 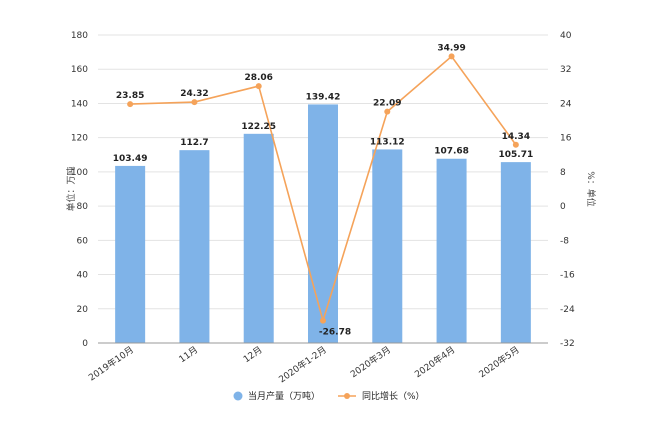 I want to click on y-left-tick-label: 0, so click(x=85, y=344).